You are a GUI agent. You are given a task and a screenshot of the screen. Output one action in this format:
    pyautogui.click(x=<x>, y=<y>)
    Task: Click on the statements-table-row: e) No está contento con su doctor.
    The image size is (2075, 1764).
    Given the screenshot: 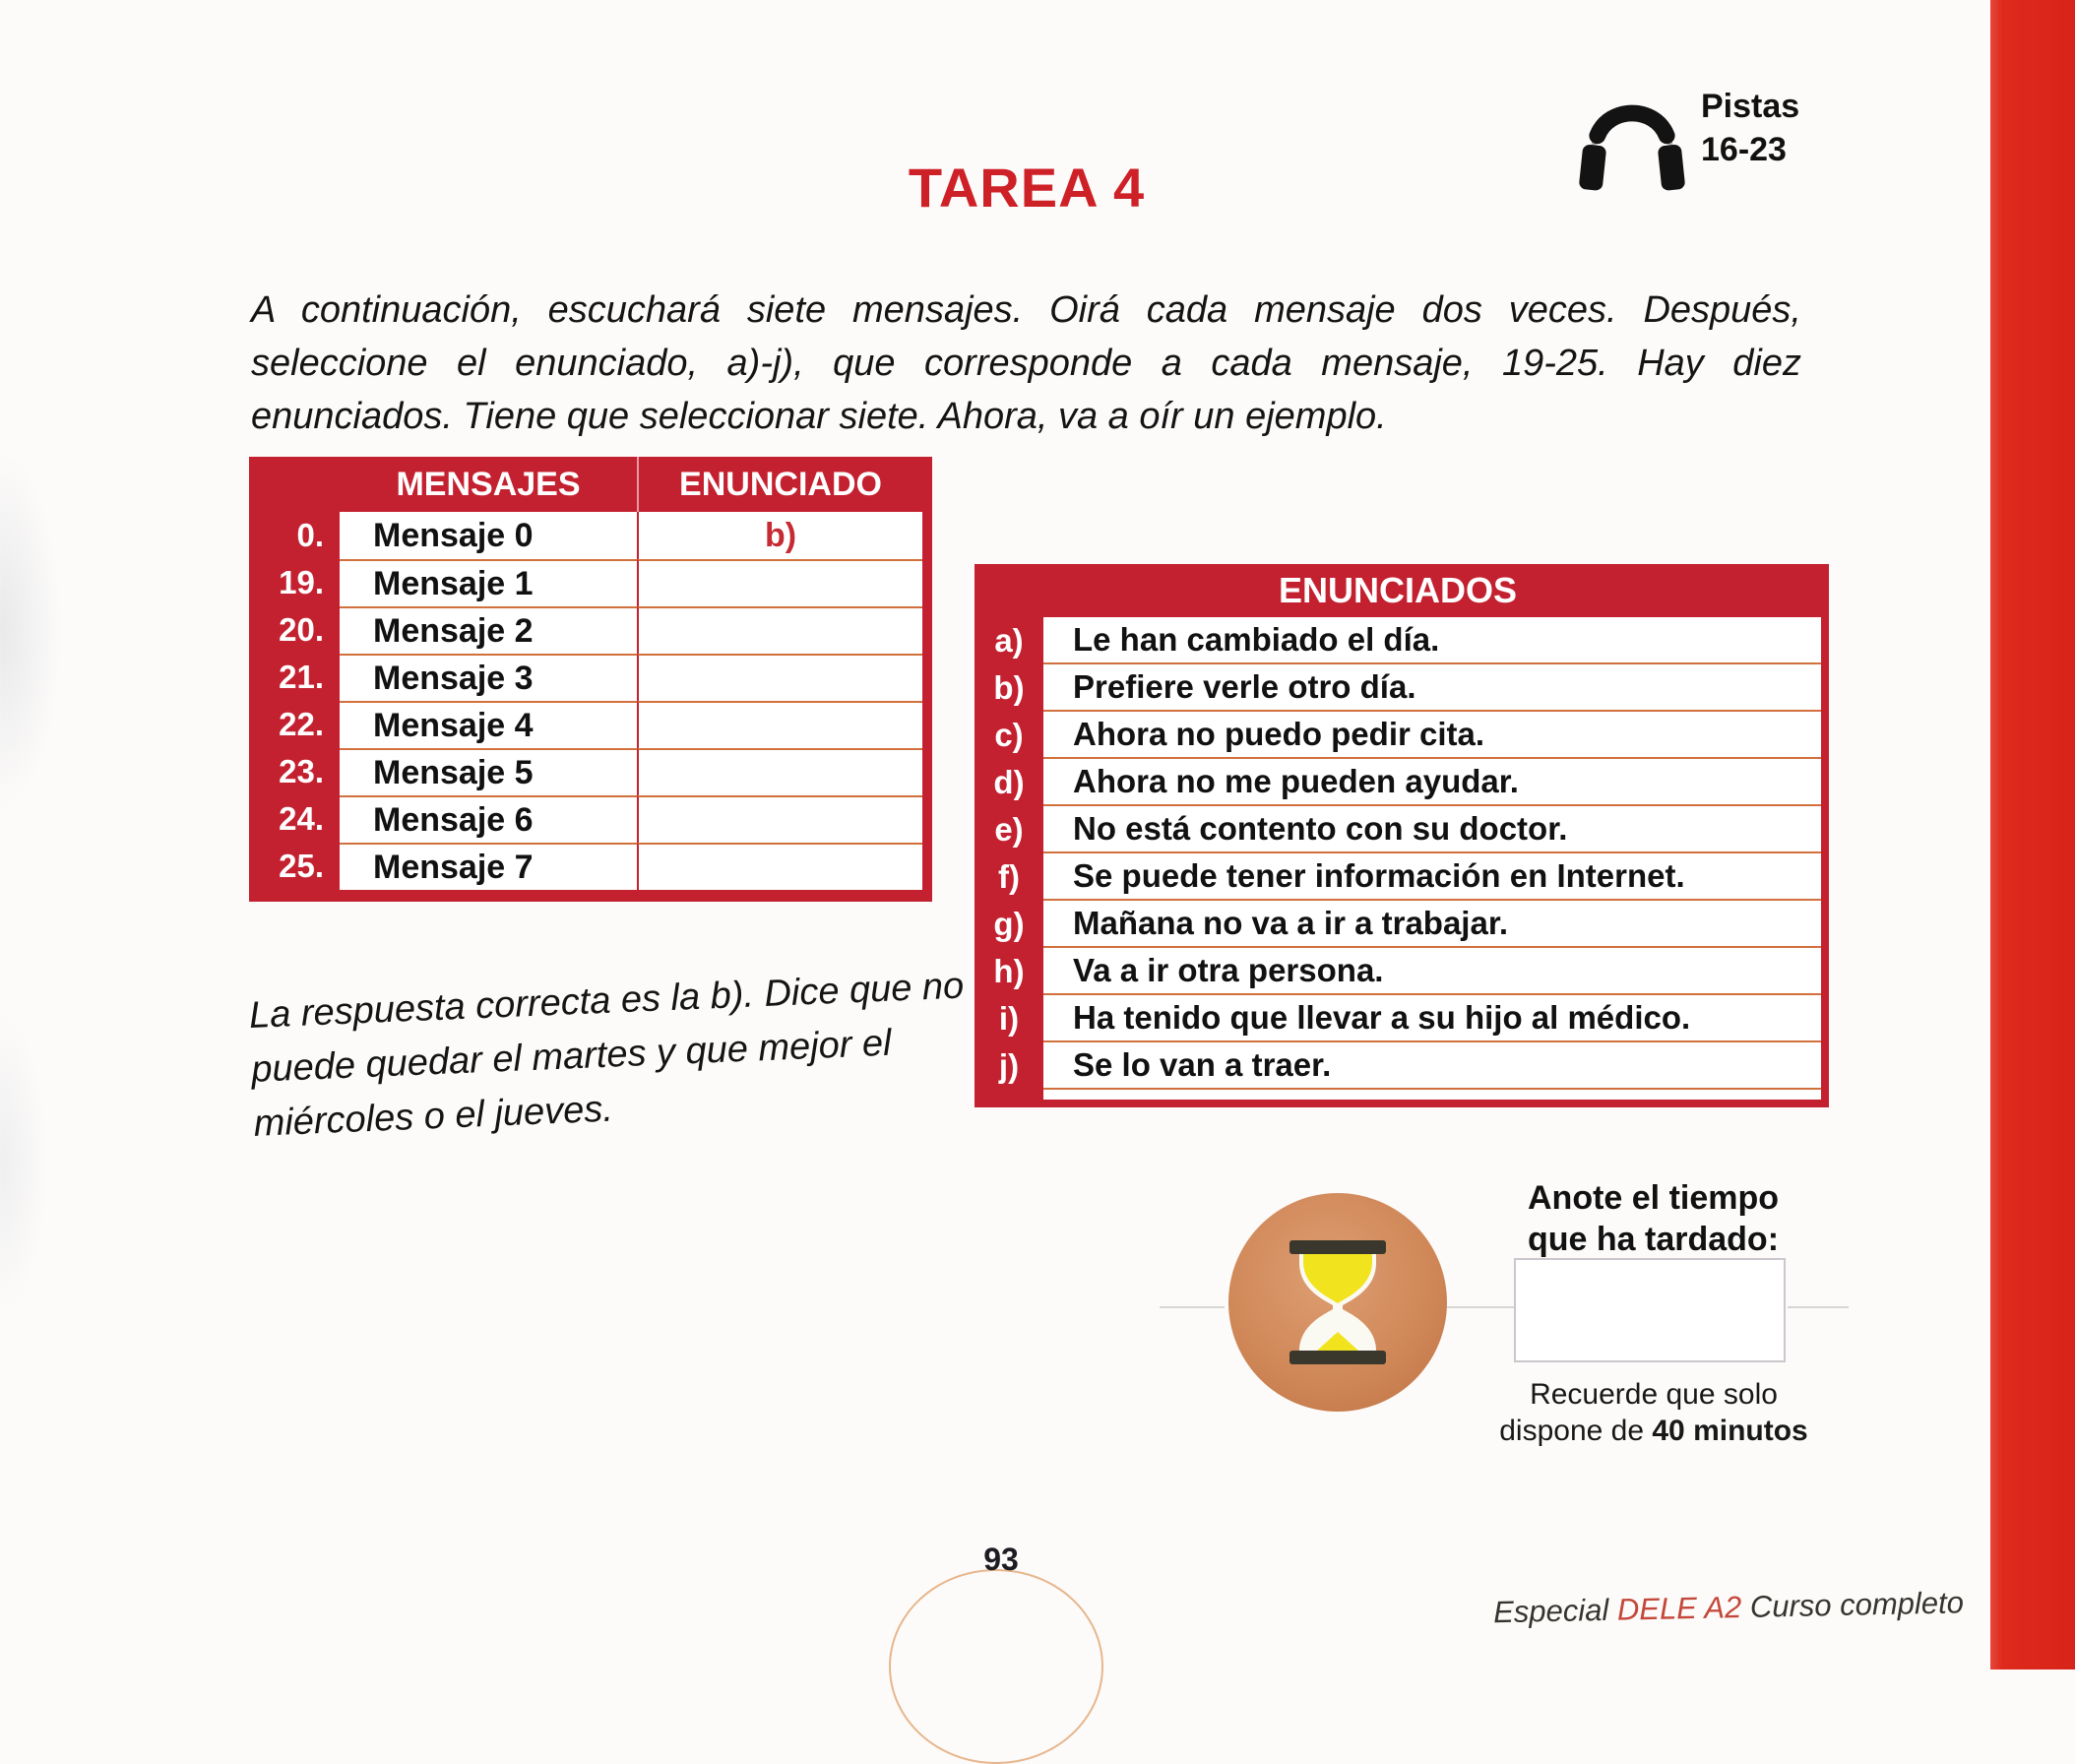 What is the action you would take?
    pyautogui.click(x=1398, y=829)
    